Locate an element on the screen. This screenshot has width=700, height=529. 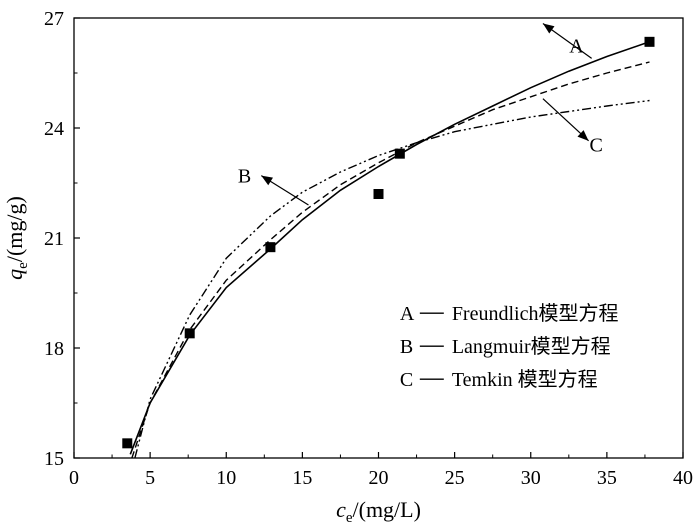
legend-entry-text: Freundlich模型方程 is located at coordinates (535, 313).